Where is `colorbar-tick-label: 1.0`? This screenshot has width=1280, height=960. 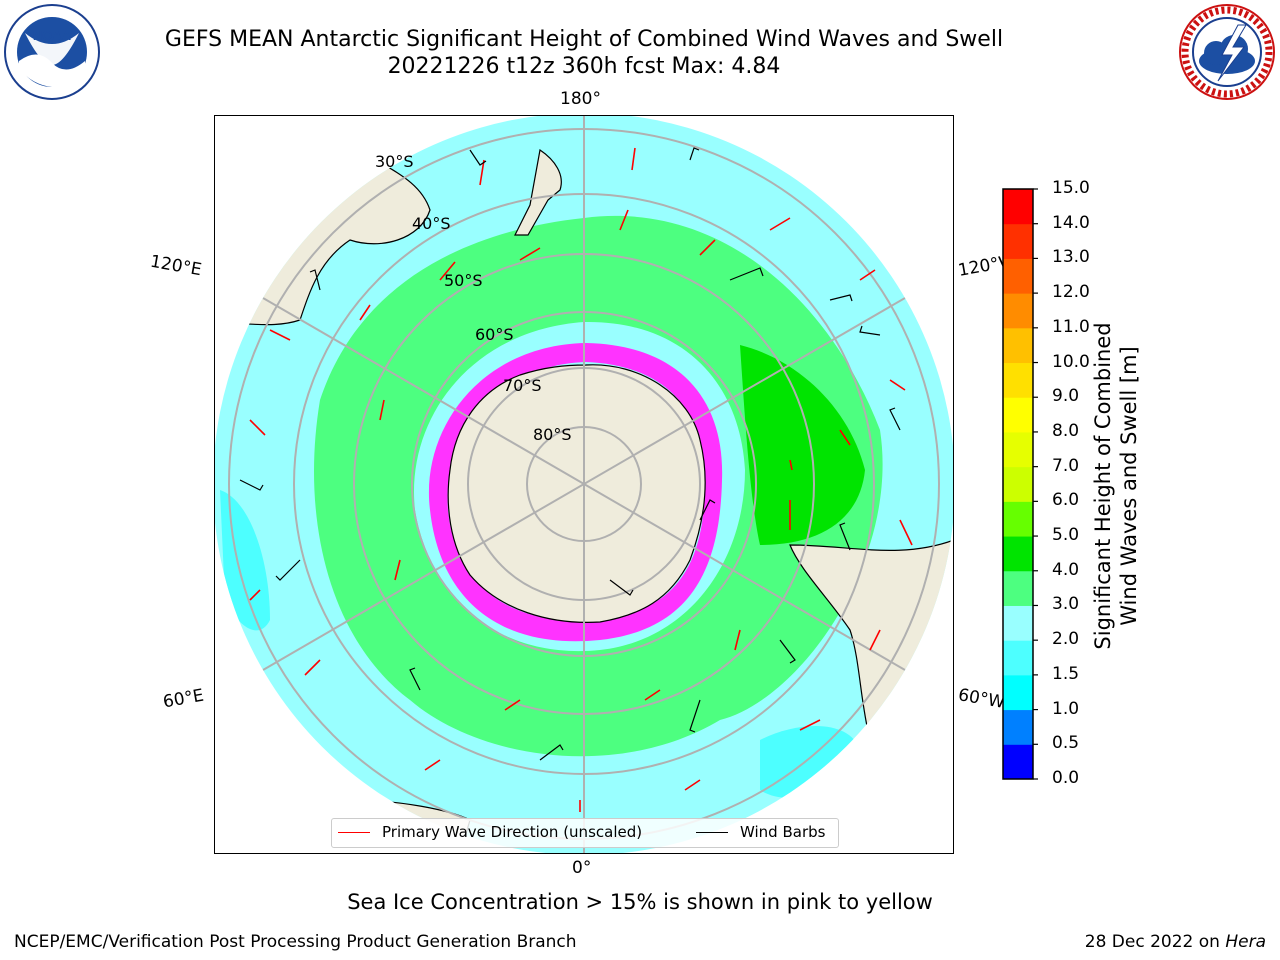 colorbar-tick-label: 1.0 is located at coordinates (1066, 708).